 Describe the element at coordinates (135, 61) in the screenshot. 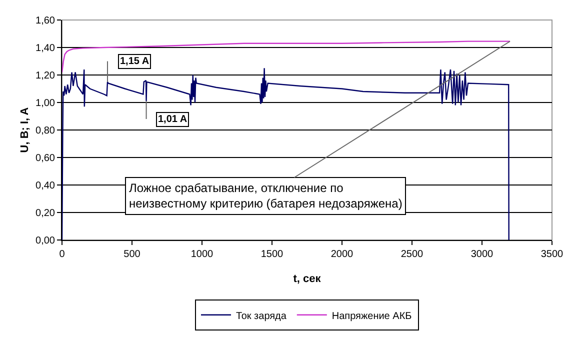

I see `annotation: 1,15 A` at that location.